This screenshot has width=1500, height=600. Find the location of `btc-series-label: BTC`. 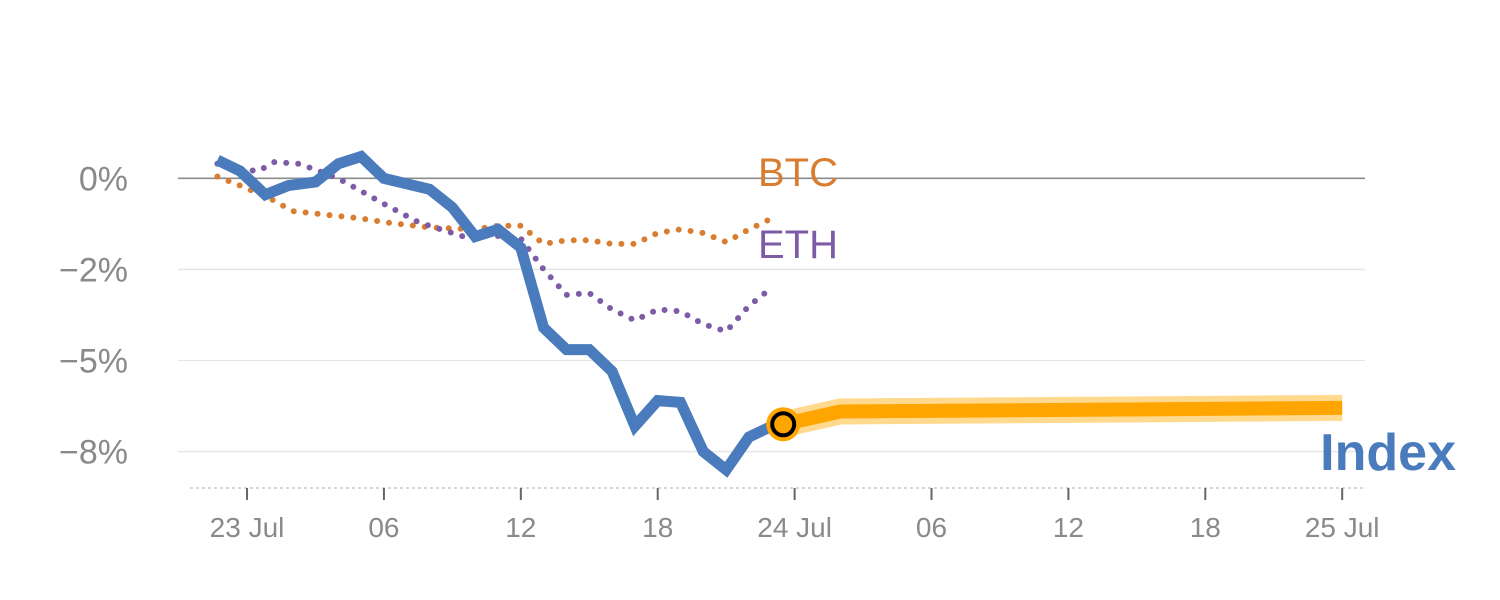

btc-series-label: BTC is located at coordinates (798, 173).